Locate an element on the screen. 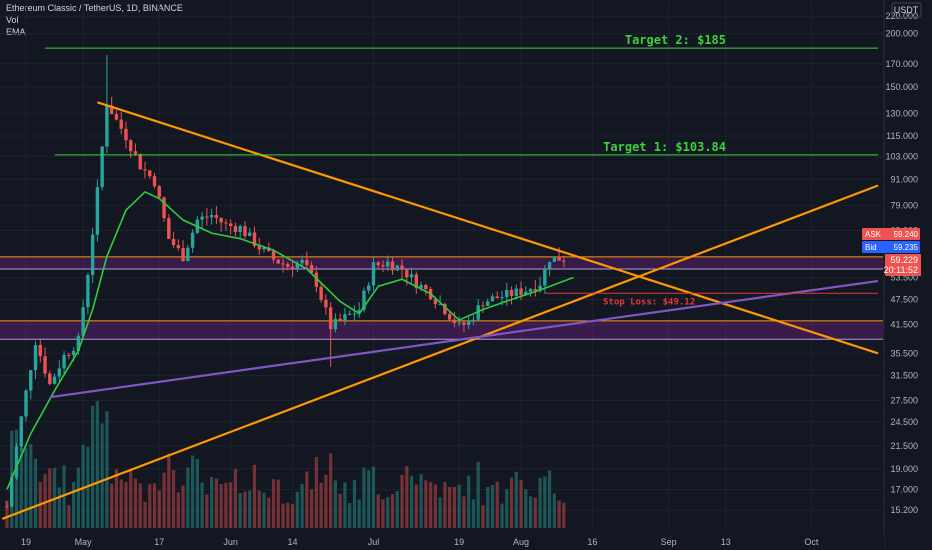 This screenshot has height=550, width=932. y-tick-label: 53.500 is located at coordinates (904, 277).